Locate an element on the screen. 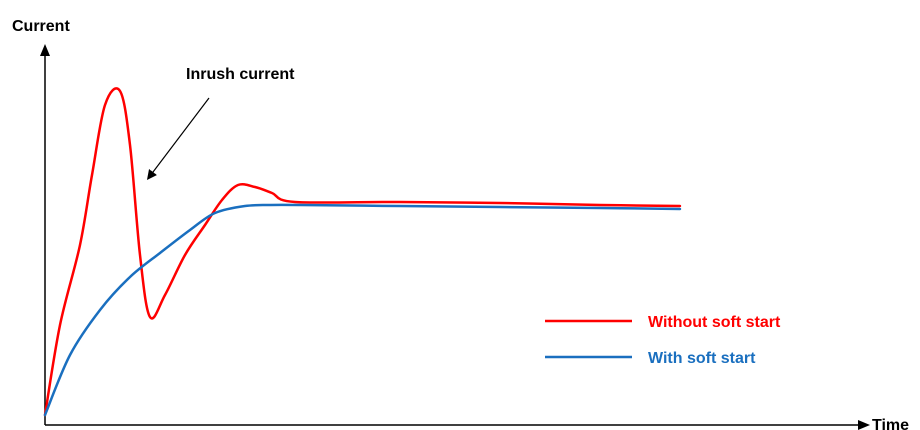 The image size is (920, 430). x-axis-arrow-icon is located at coordinates (864, 425).